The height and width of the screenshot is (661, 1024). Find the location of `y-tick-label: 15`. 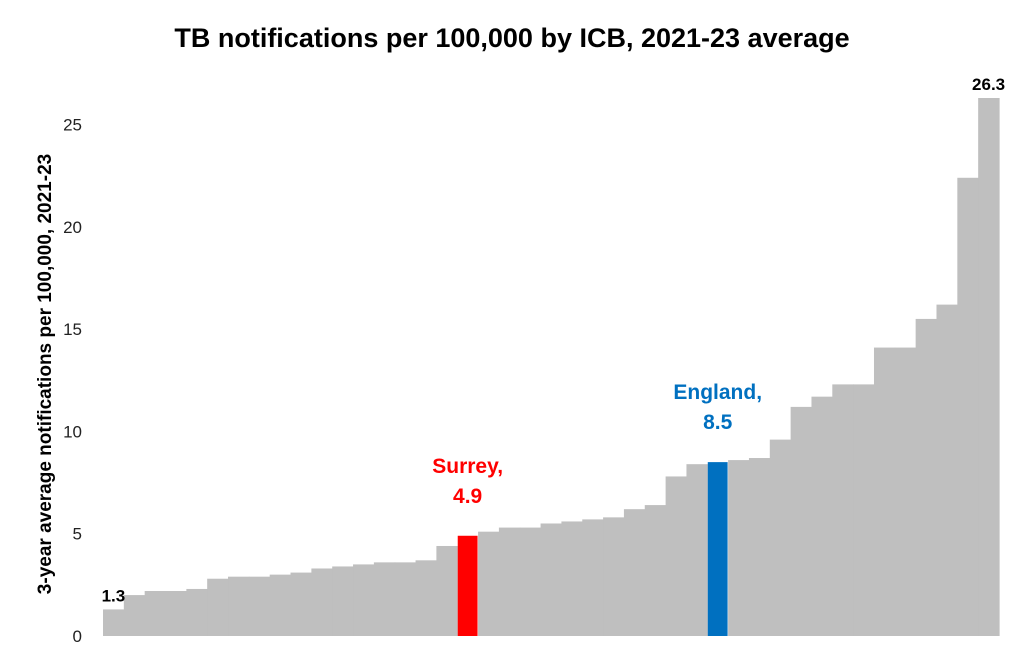

y-tick-label: 15 is located at coordinates (72, 329).